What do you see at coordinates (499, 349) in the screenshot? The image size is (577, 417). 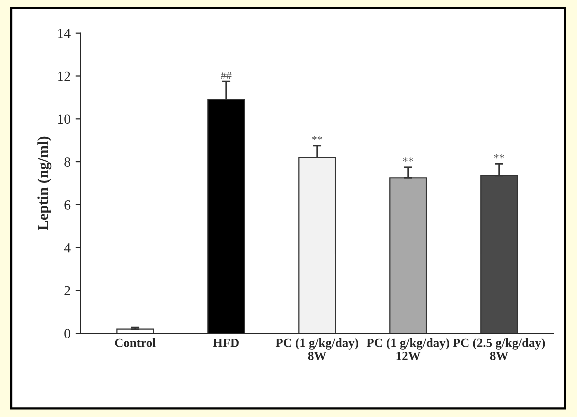 I see `x-tick-label: PC (2.5 g/kg/day) 8W` at bounding box center [499, 349].